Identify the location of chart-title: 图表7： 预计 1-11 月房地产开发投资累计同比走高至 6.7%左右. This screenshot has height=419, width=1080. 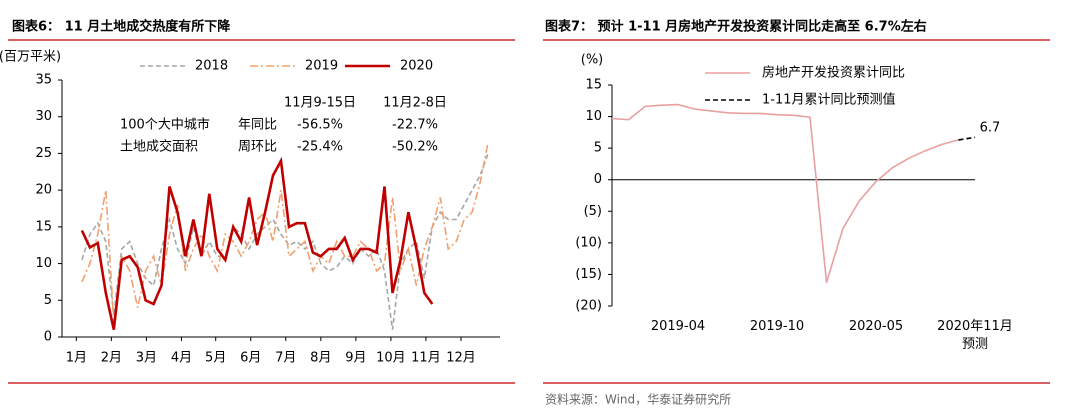
(736, 27).